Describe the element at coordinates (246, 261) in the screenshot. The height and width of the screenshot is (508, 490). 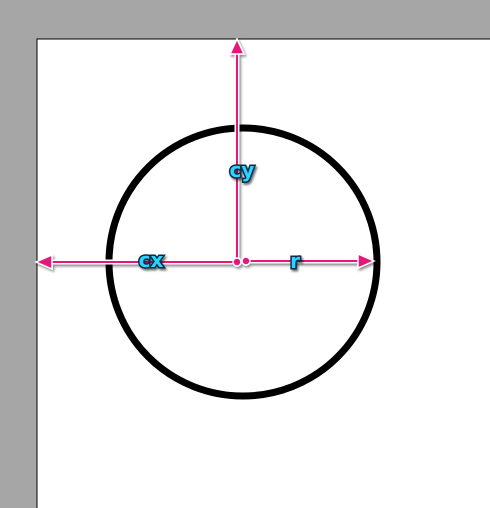
I see `center-dot` at that location.